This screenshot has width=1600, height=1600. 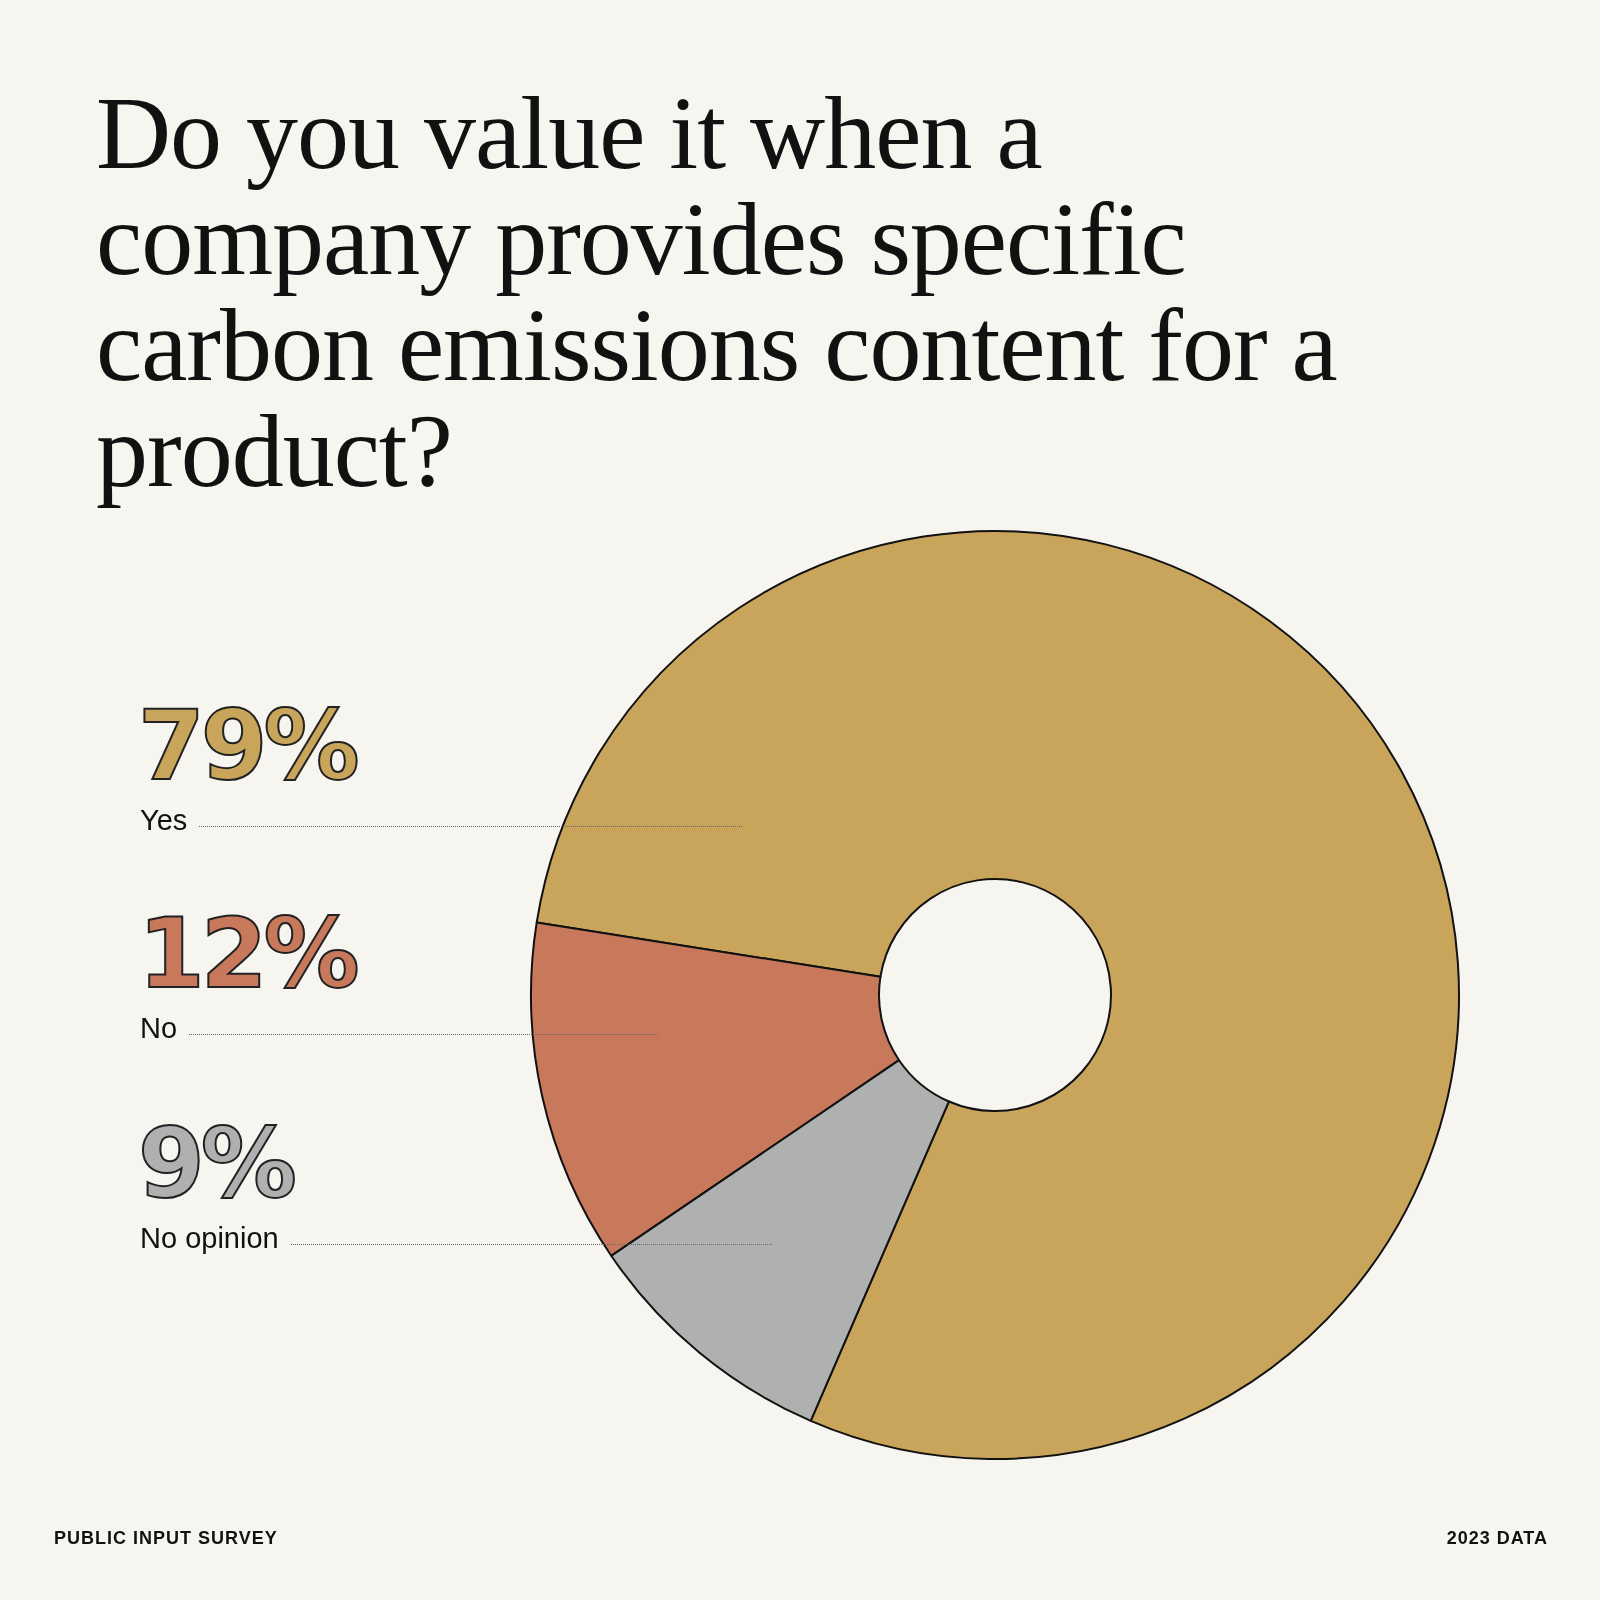 I want to click on data-label: 9%, so click(x=215, y=1164).